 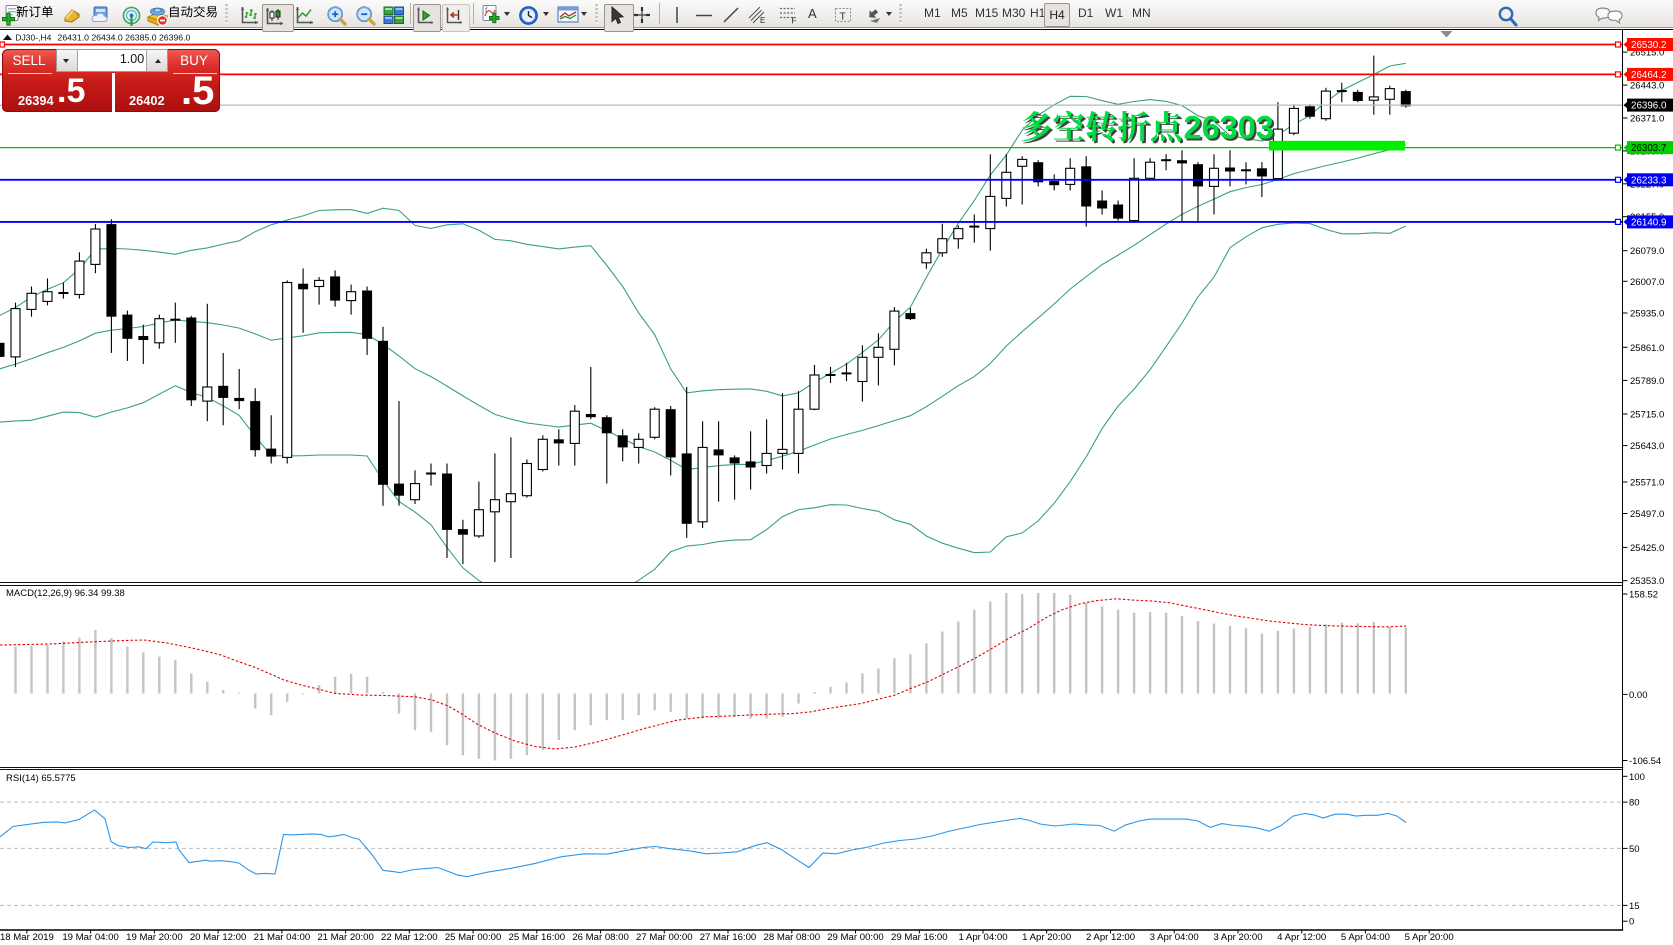 What do you see at coordinates (1301, 937) in the screenshot?
I see `svg-text: 4 Apr 12:00` at bounding box center [1301, 937].